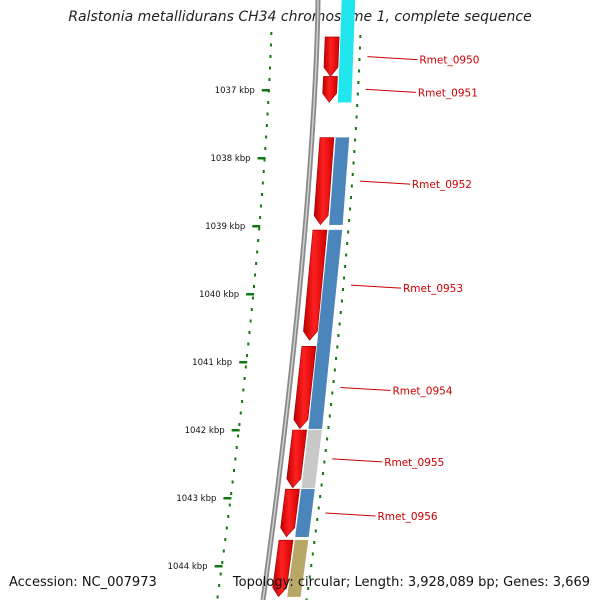 The width and height of the screenshot is (600, 600). What do you see at coordinates (196, 499) in the screenshot?
I see `scale-tick-label: 1043 kbp` at bounding box center [196, 499].